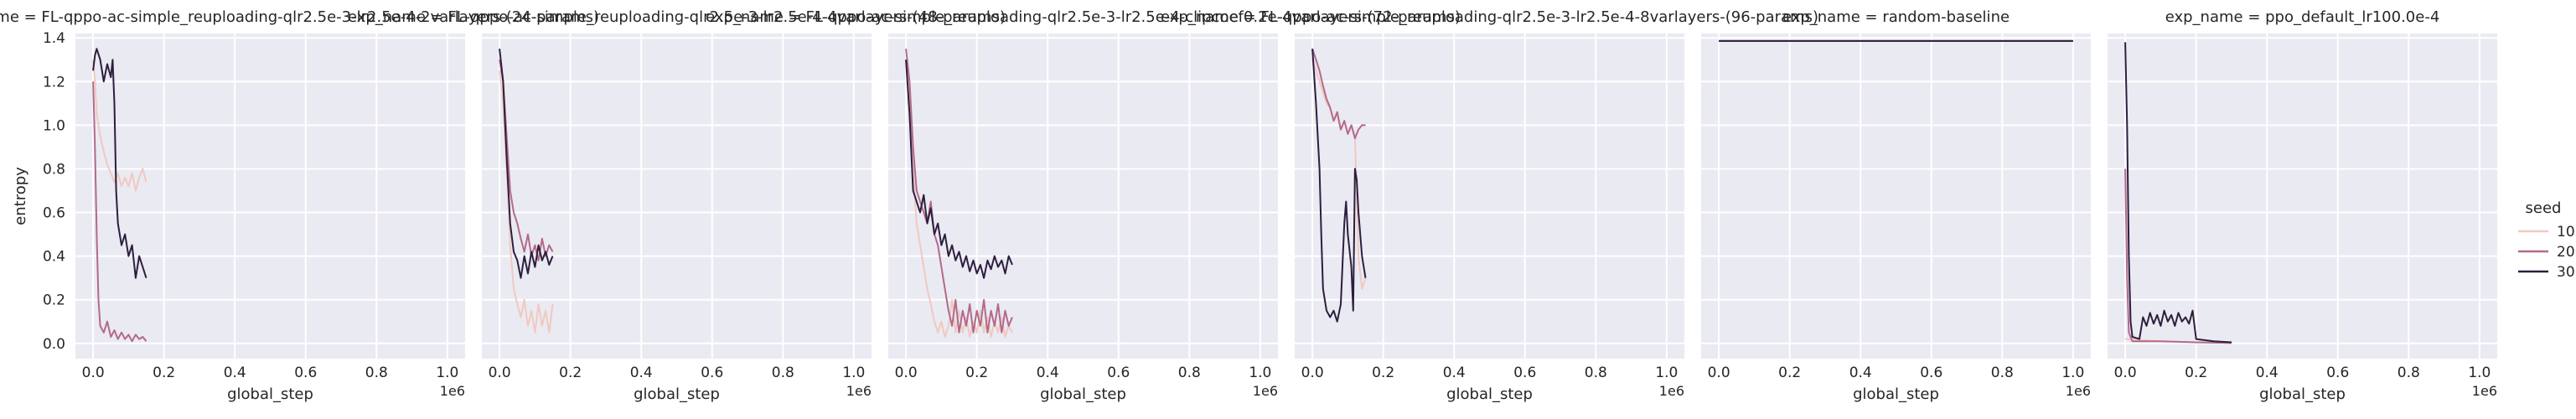 This screenshot has height=419, width=2576. I want to click on y-axis-label: entropy, so click(20, 196).